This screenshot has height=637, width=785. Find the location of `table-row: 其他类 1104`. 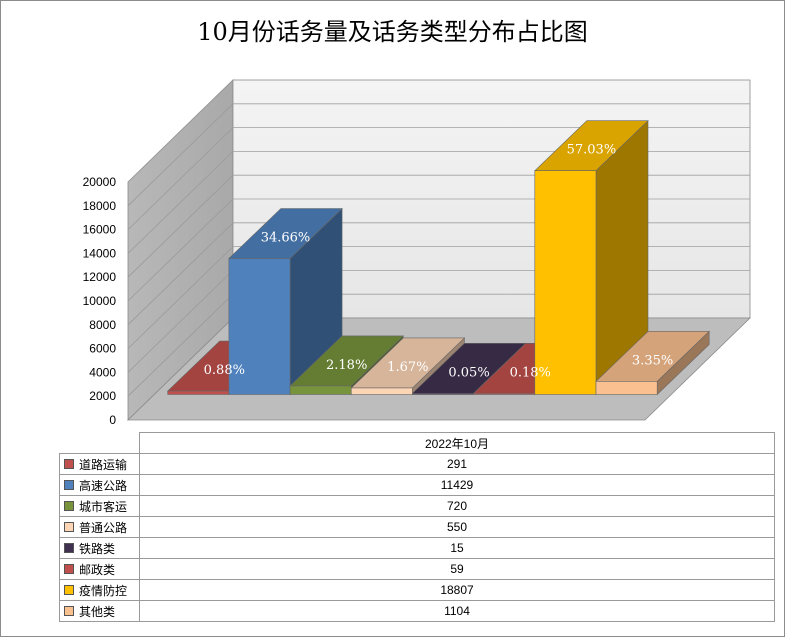

table-row: 其他类 1104 is located at coordinates (417, 611).